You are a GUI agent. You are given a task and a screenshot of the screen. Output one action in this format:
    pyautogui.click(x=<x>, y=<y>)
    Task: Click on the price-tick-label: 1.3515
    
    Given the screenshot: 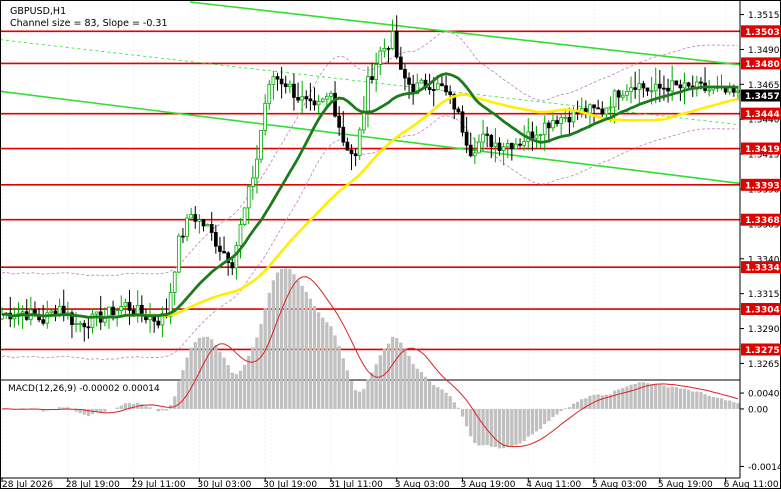 What is the action you would take?
    pyautogui.click(x=764, y=16)
    